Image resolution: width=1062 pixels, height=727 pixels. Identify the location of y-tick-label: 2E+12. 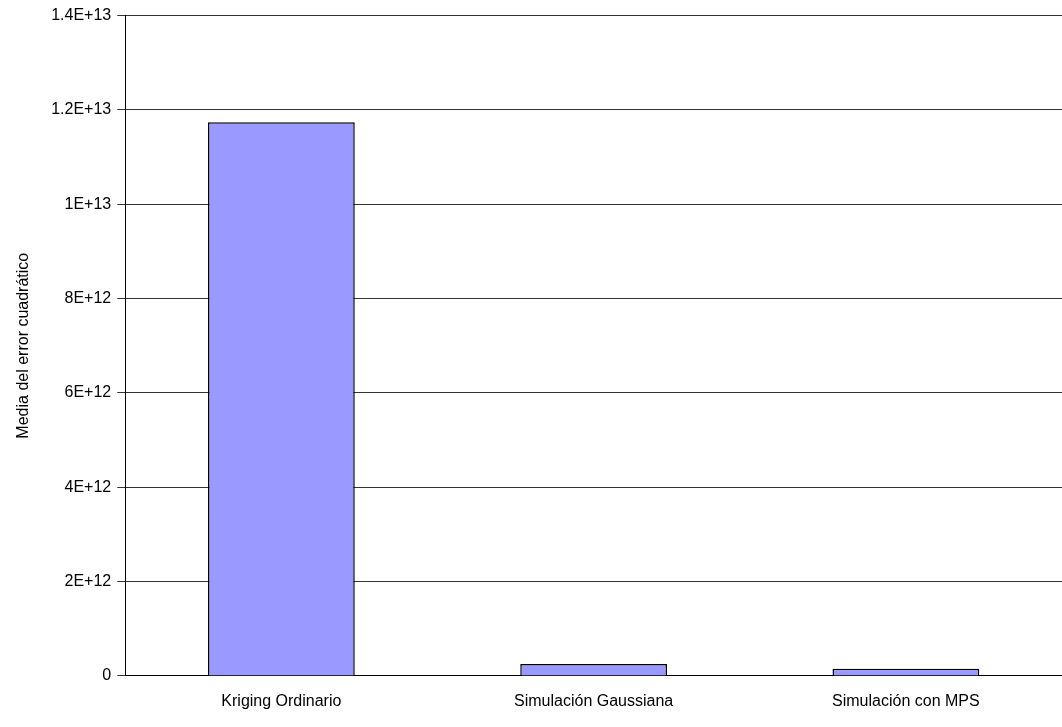
(88, 580).